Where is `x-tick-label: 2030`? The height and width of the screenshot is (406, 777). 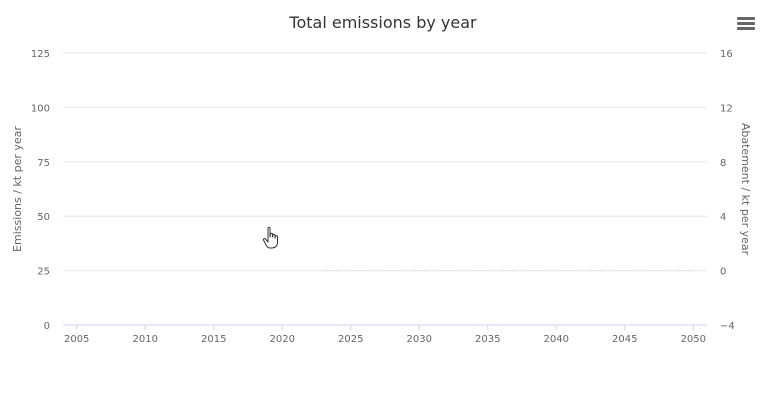
x-tick-label: 2030 is located at coordinates (419, 339).